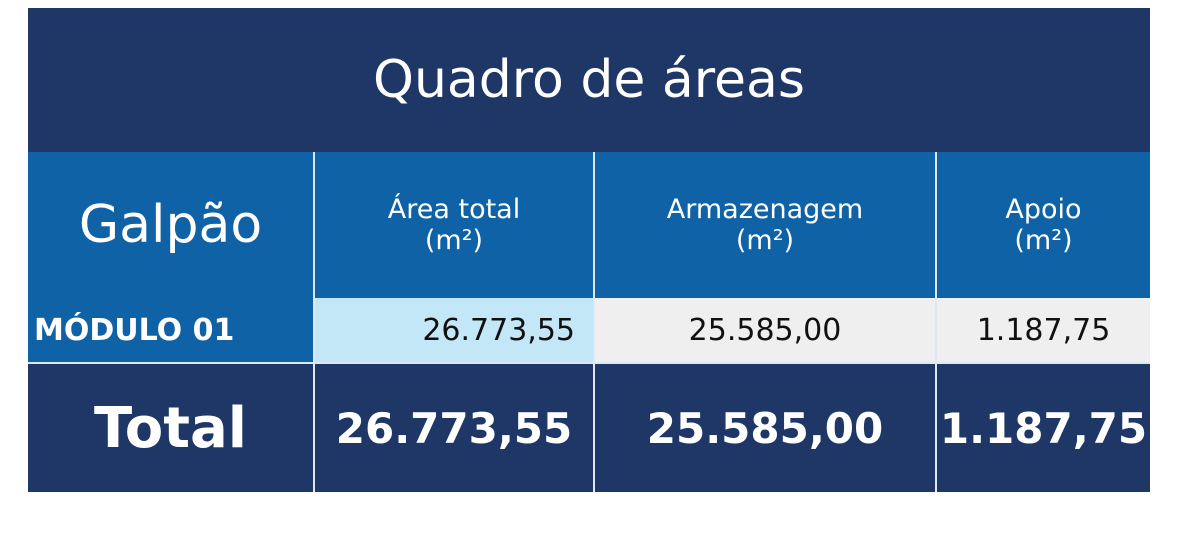 The image size is (1200, 546). I want to click on header-cell: Galpão, so click(171, 225).